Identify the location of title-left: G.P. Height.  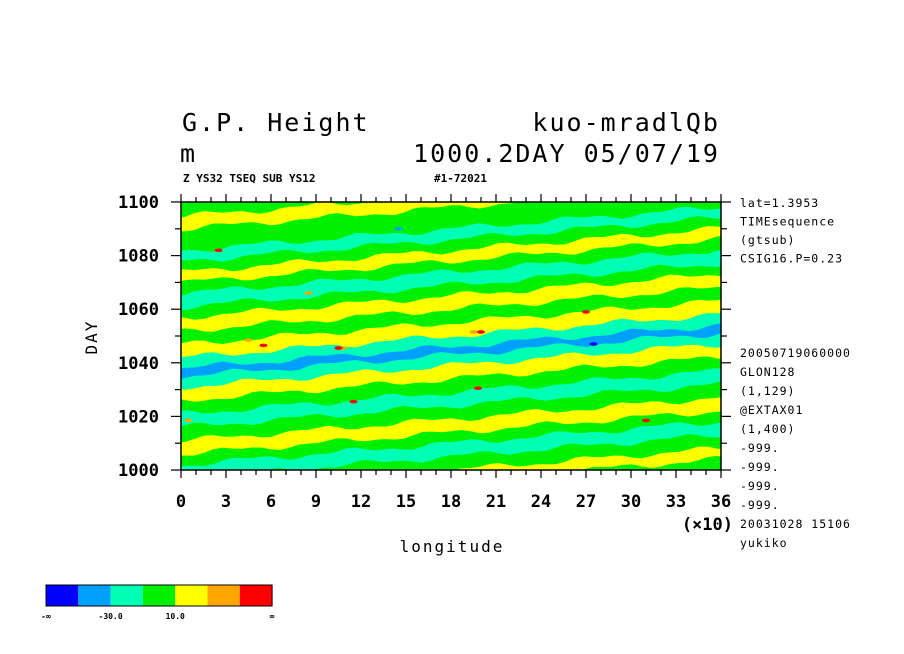
(276, 122).